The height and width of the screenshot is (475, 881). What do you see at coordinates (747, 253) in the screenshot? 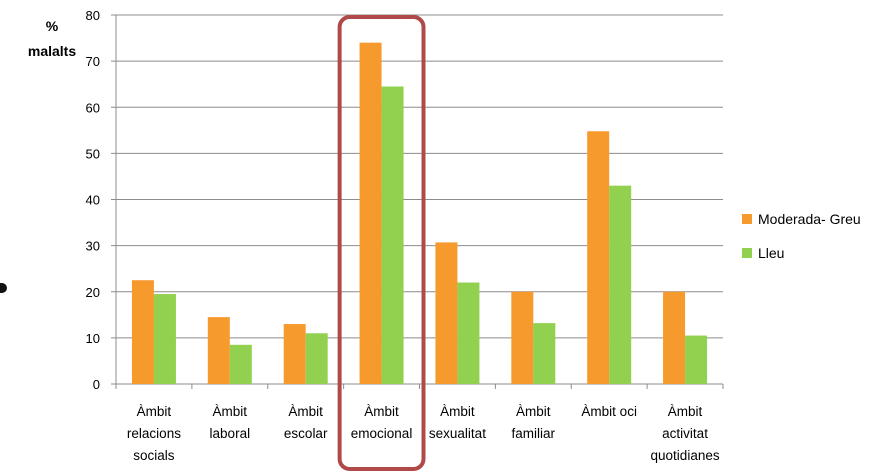
I see `legend-swatch-lleu` at bounding box center [747, 253].